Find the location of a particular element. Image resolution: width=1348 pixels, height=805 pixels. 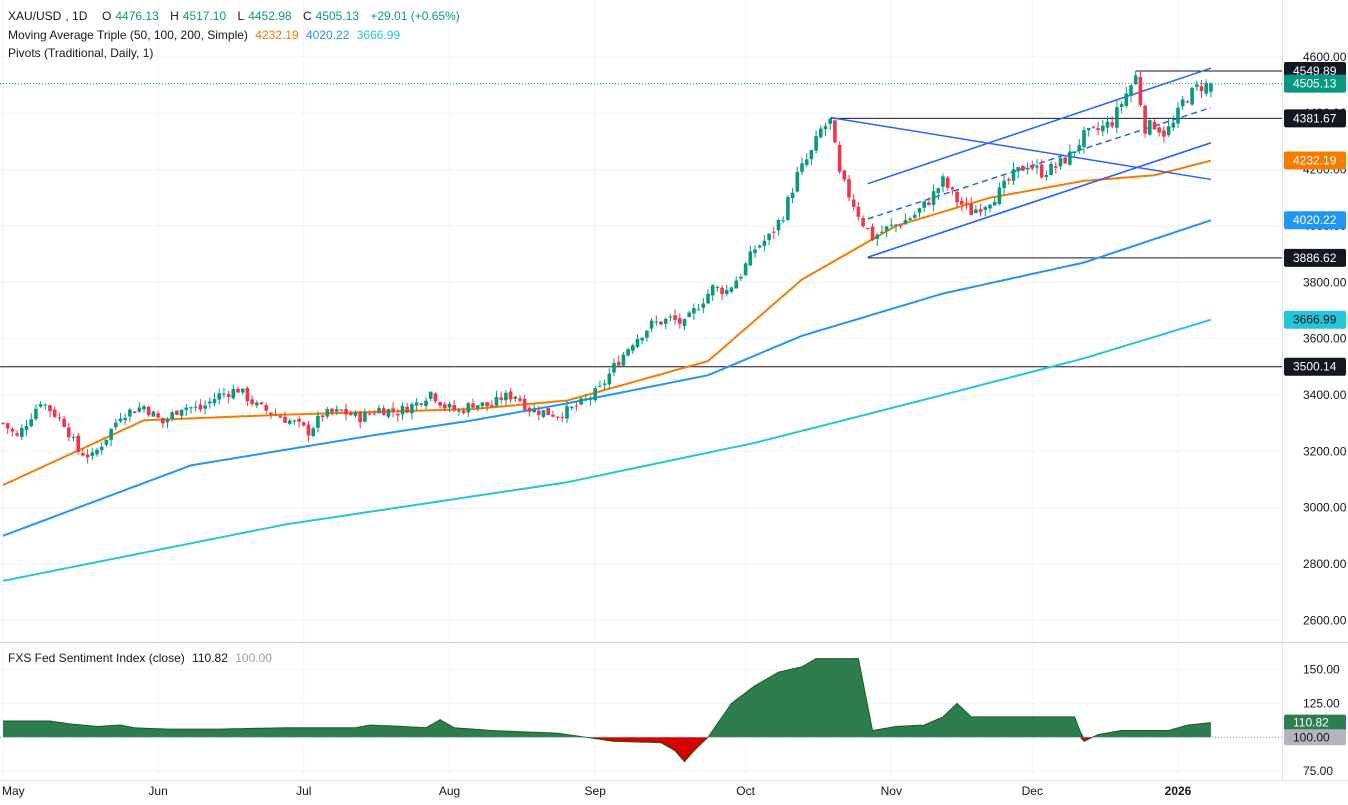

price-tag-bg is located at coordinates (1315, 220).